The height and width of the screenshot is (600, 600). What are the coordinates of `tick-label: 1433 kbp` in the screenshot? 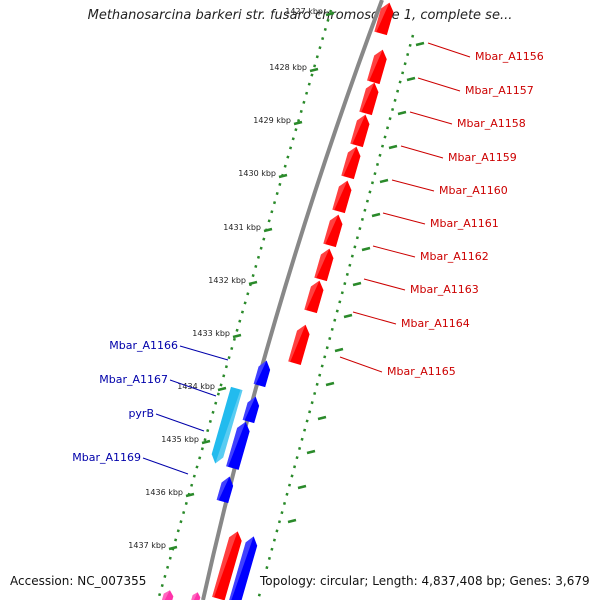 It's located at (211, 333).